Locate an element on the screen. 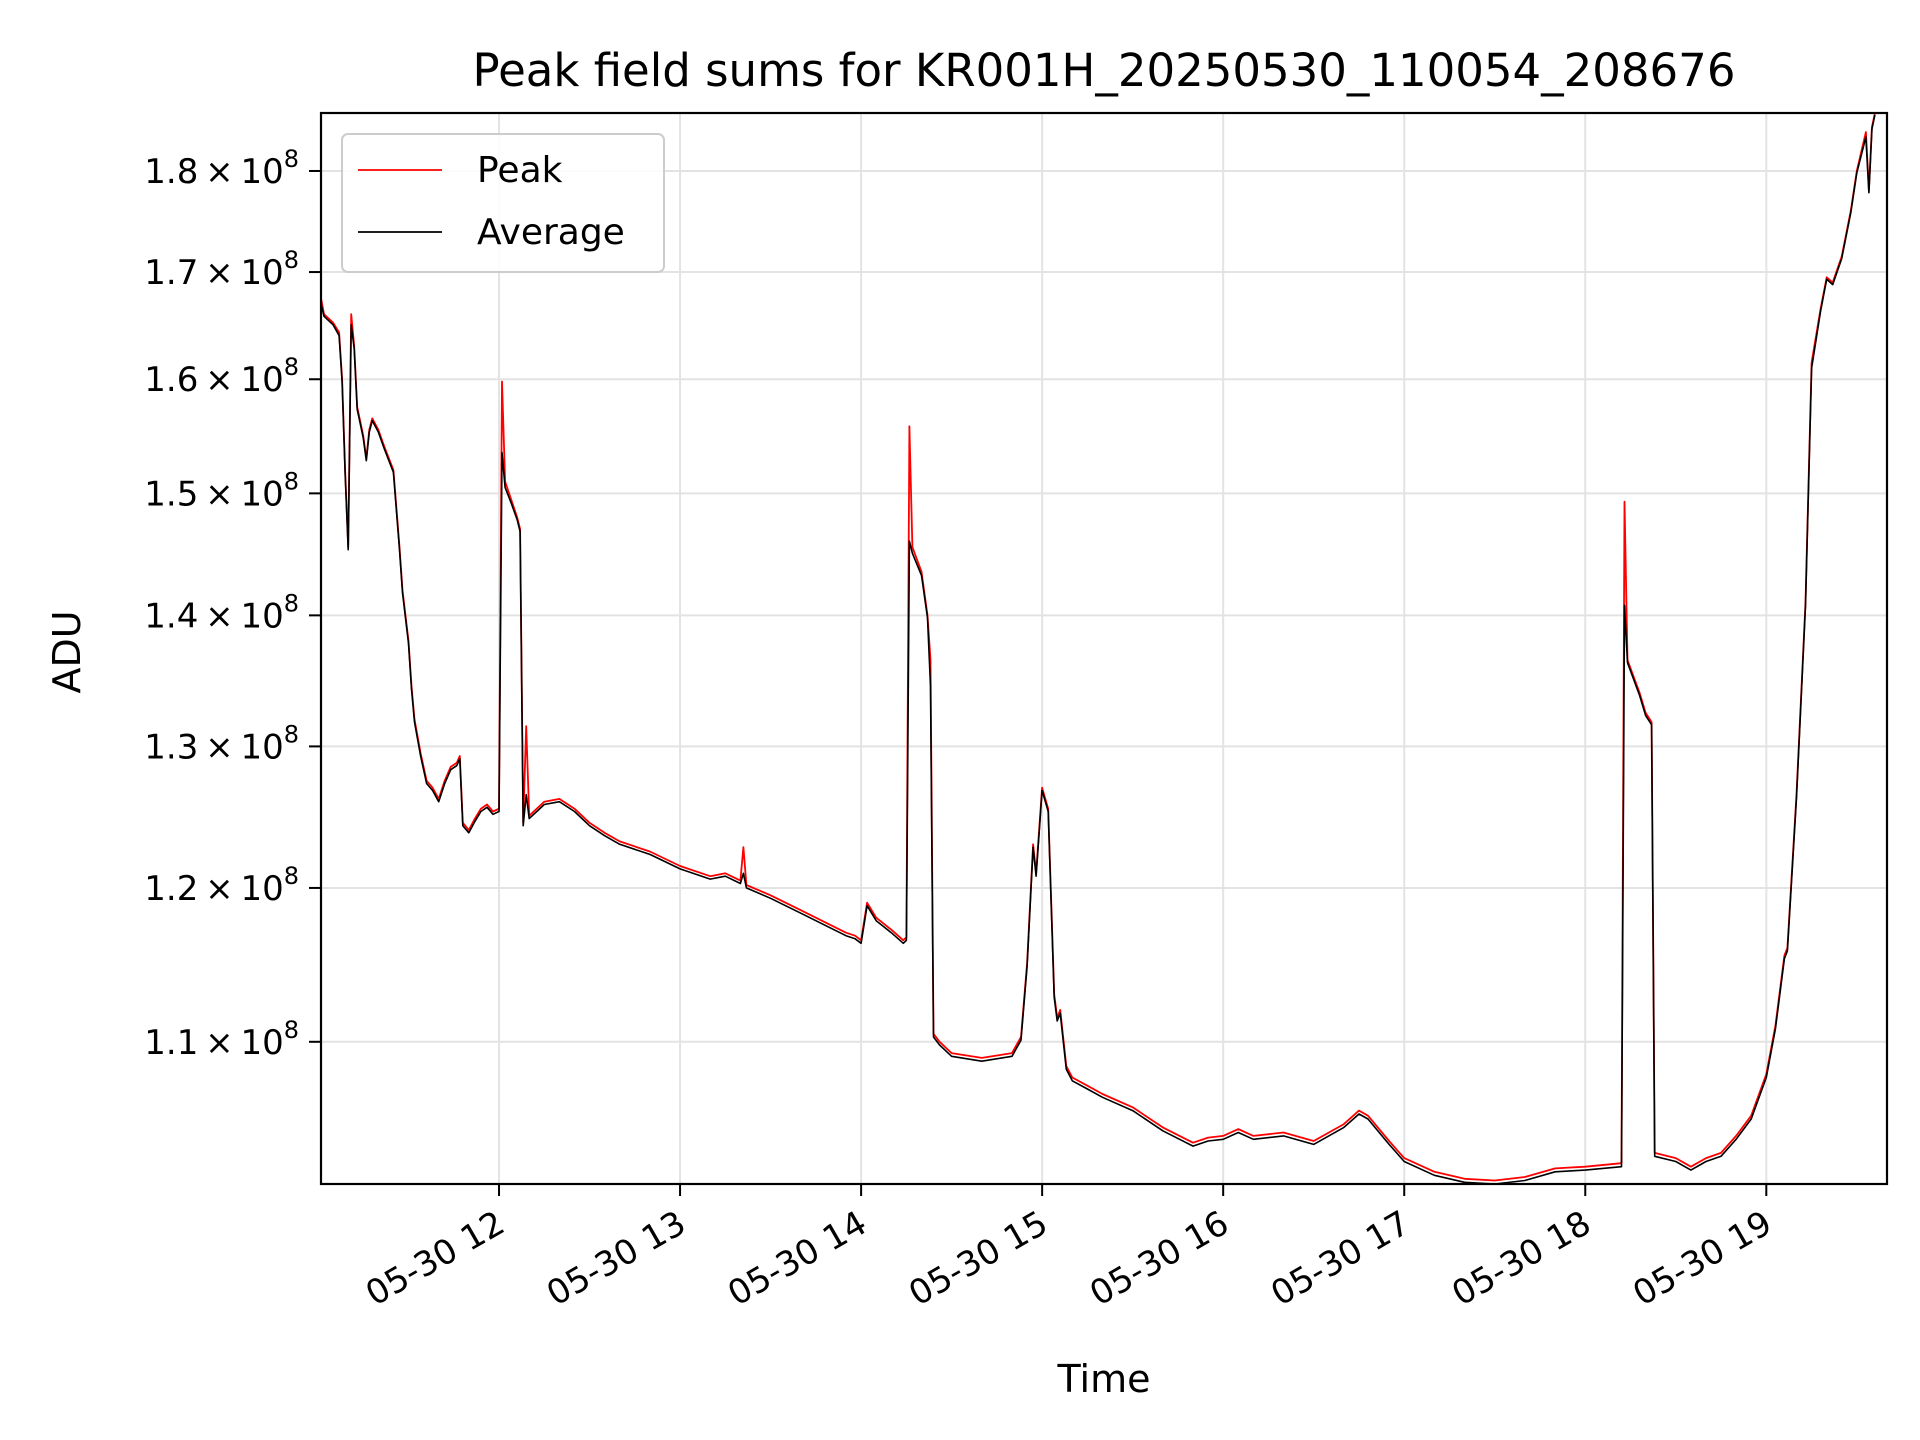 The height and width of the screenshot is (1440, 1920). legend-label-peak: Peak is located at coordinates (520, 170).